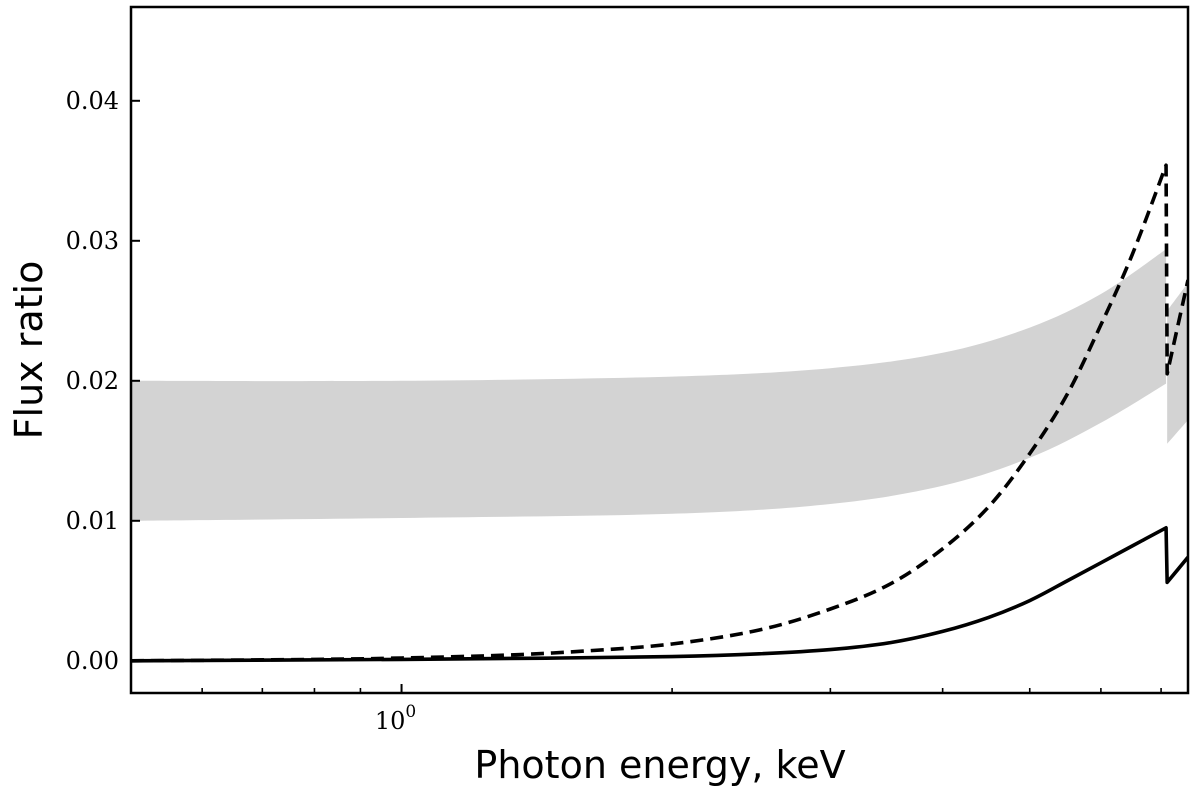 The image size is (1200, 796). What do you see at coordinates (92, 521) in the screenshot?
I see `y-tick-label: 0.01` at bounding box center [92, 521].